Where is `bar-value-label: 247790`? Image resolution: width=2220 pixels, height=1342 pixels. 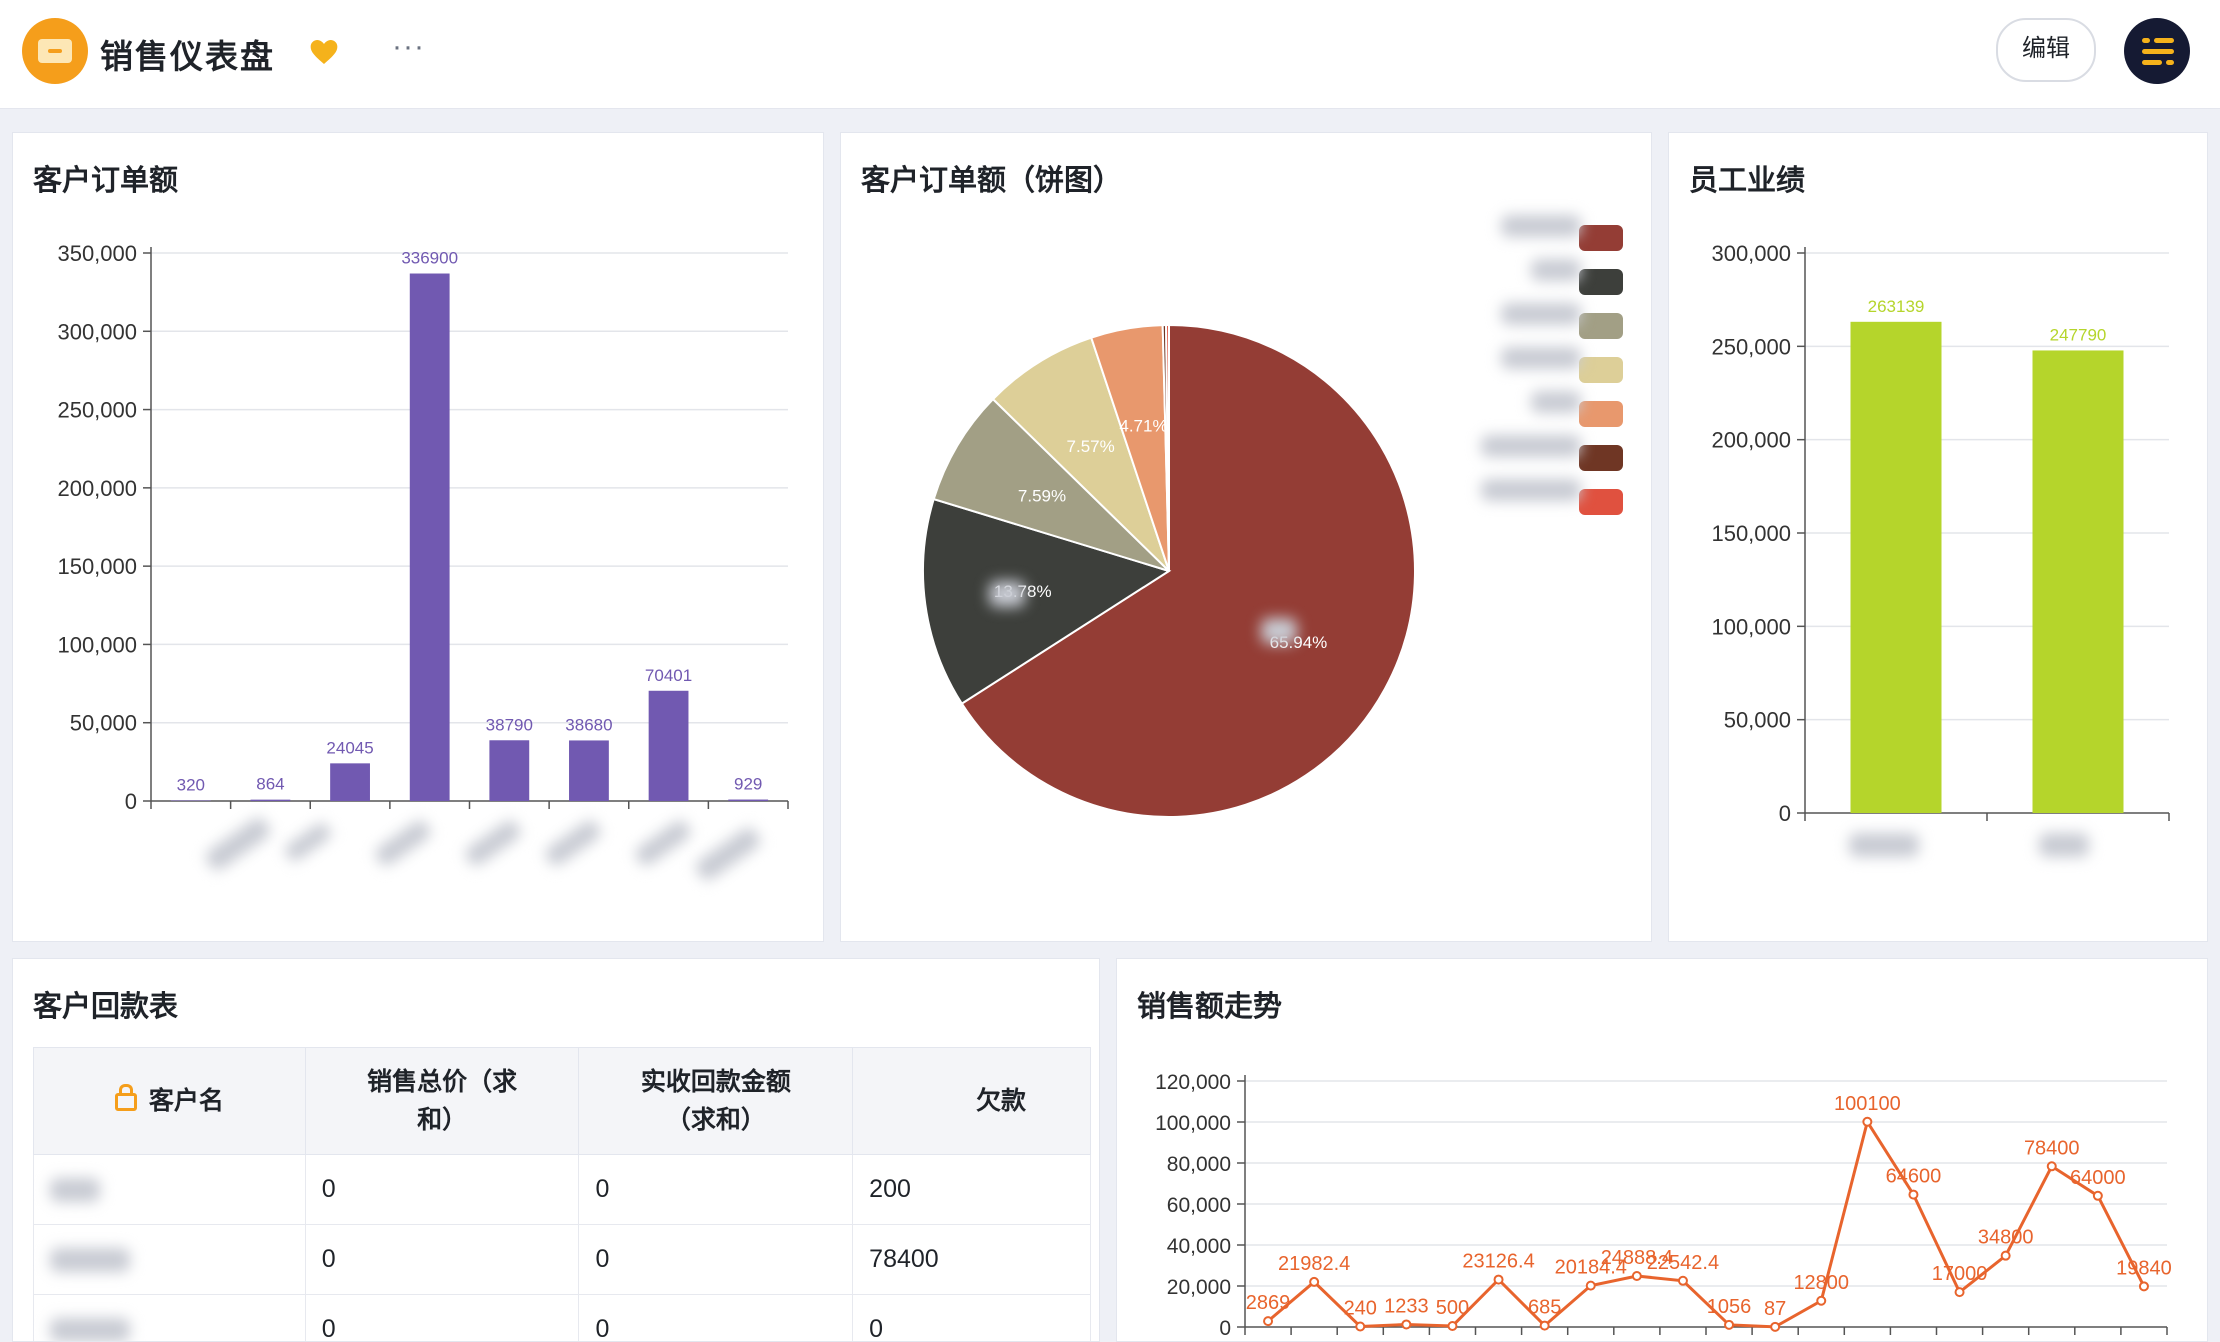 bar-value-label: 247790 is located at coordinates (2078, 334).